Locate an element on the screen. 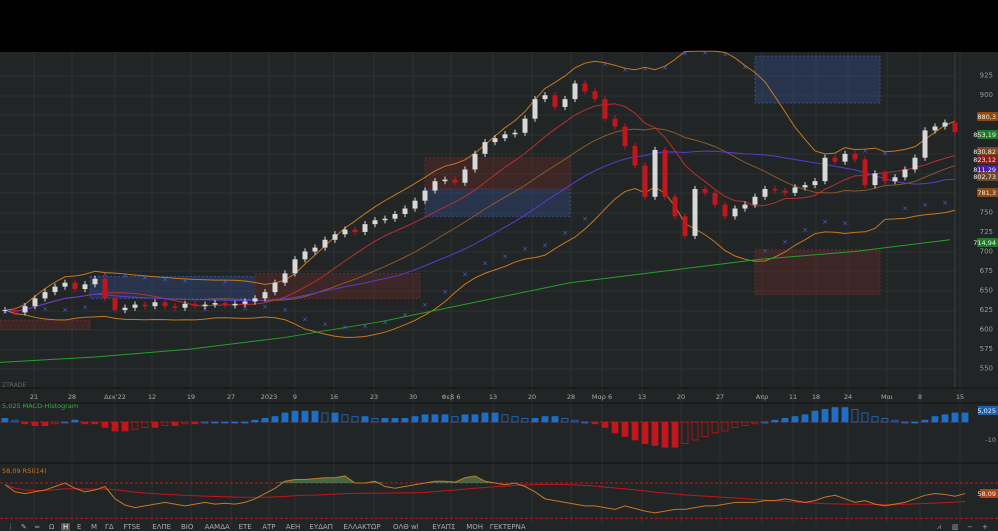 This screenshot has width=998, height=531. price-label: 880,3 is located at coordinates (986, 117).